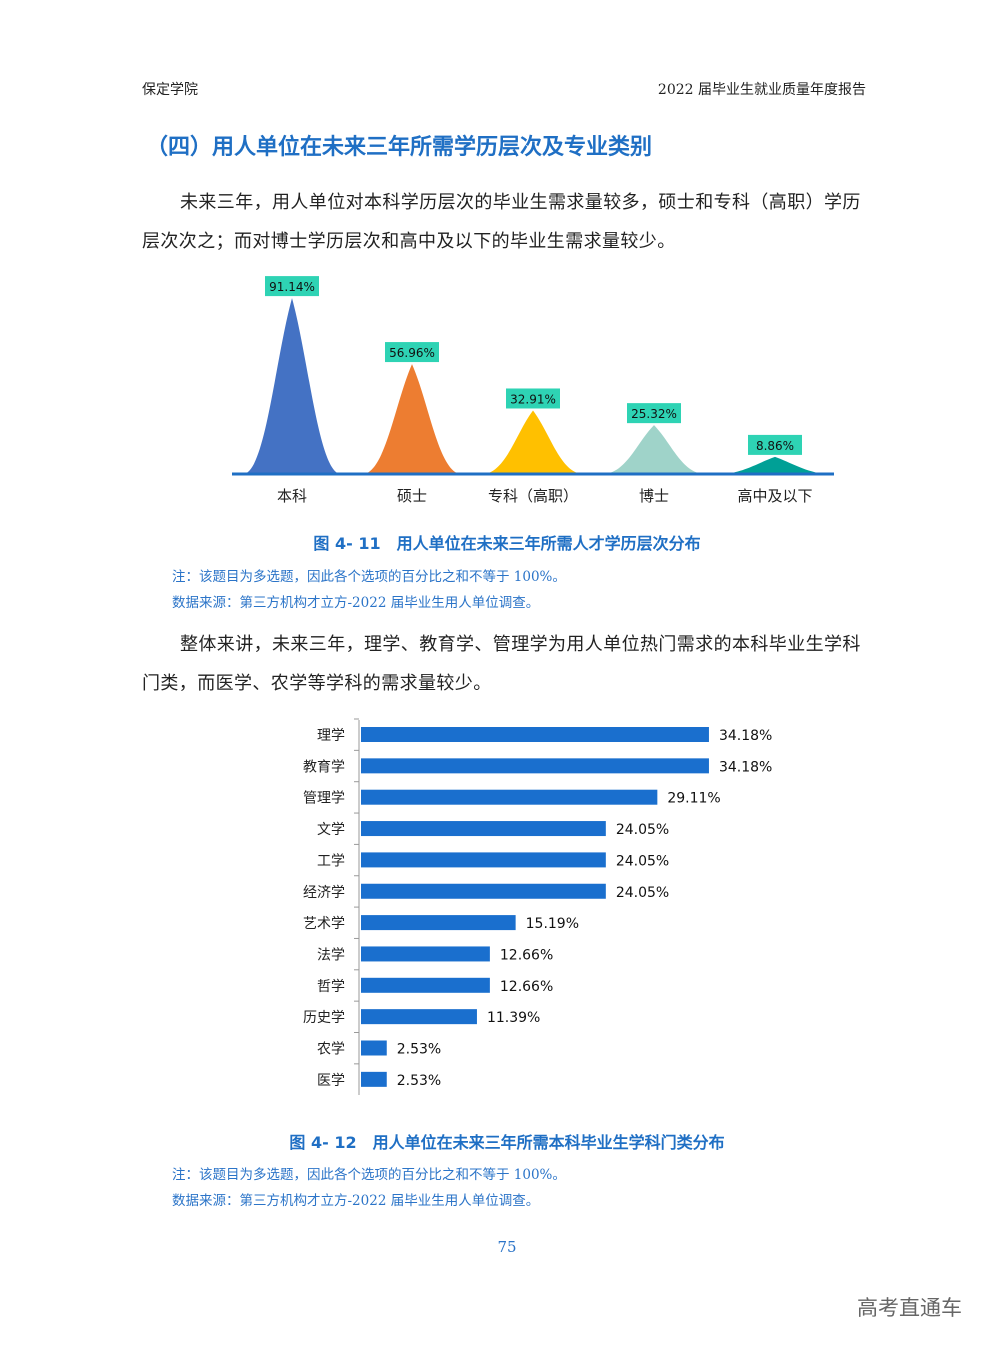  What do you see at coordinates (507, 543) in the screenshot?
I see `figure-caption-4-11: 图 4- 11 用人单位在未来三年所需人才学历层次分布` at bounding box center [507, 543].